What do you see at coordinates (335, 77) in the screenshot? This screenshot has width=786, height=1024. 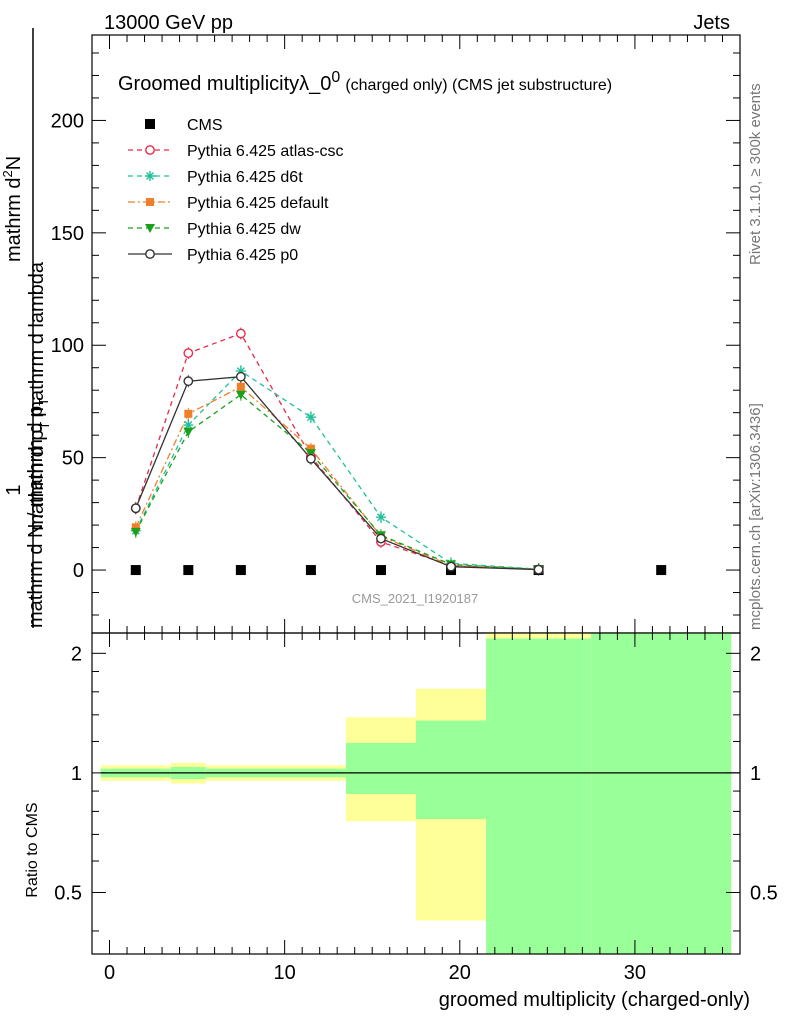 I see `plot-title-sup: 0` at bounding box center [335, 77].